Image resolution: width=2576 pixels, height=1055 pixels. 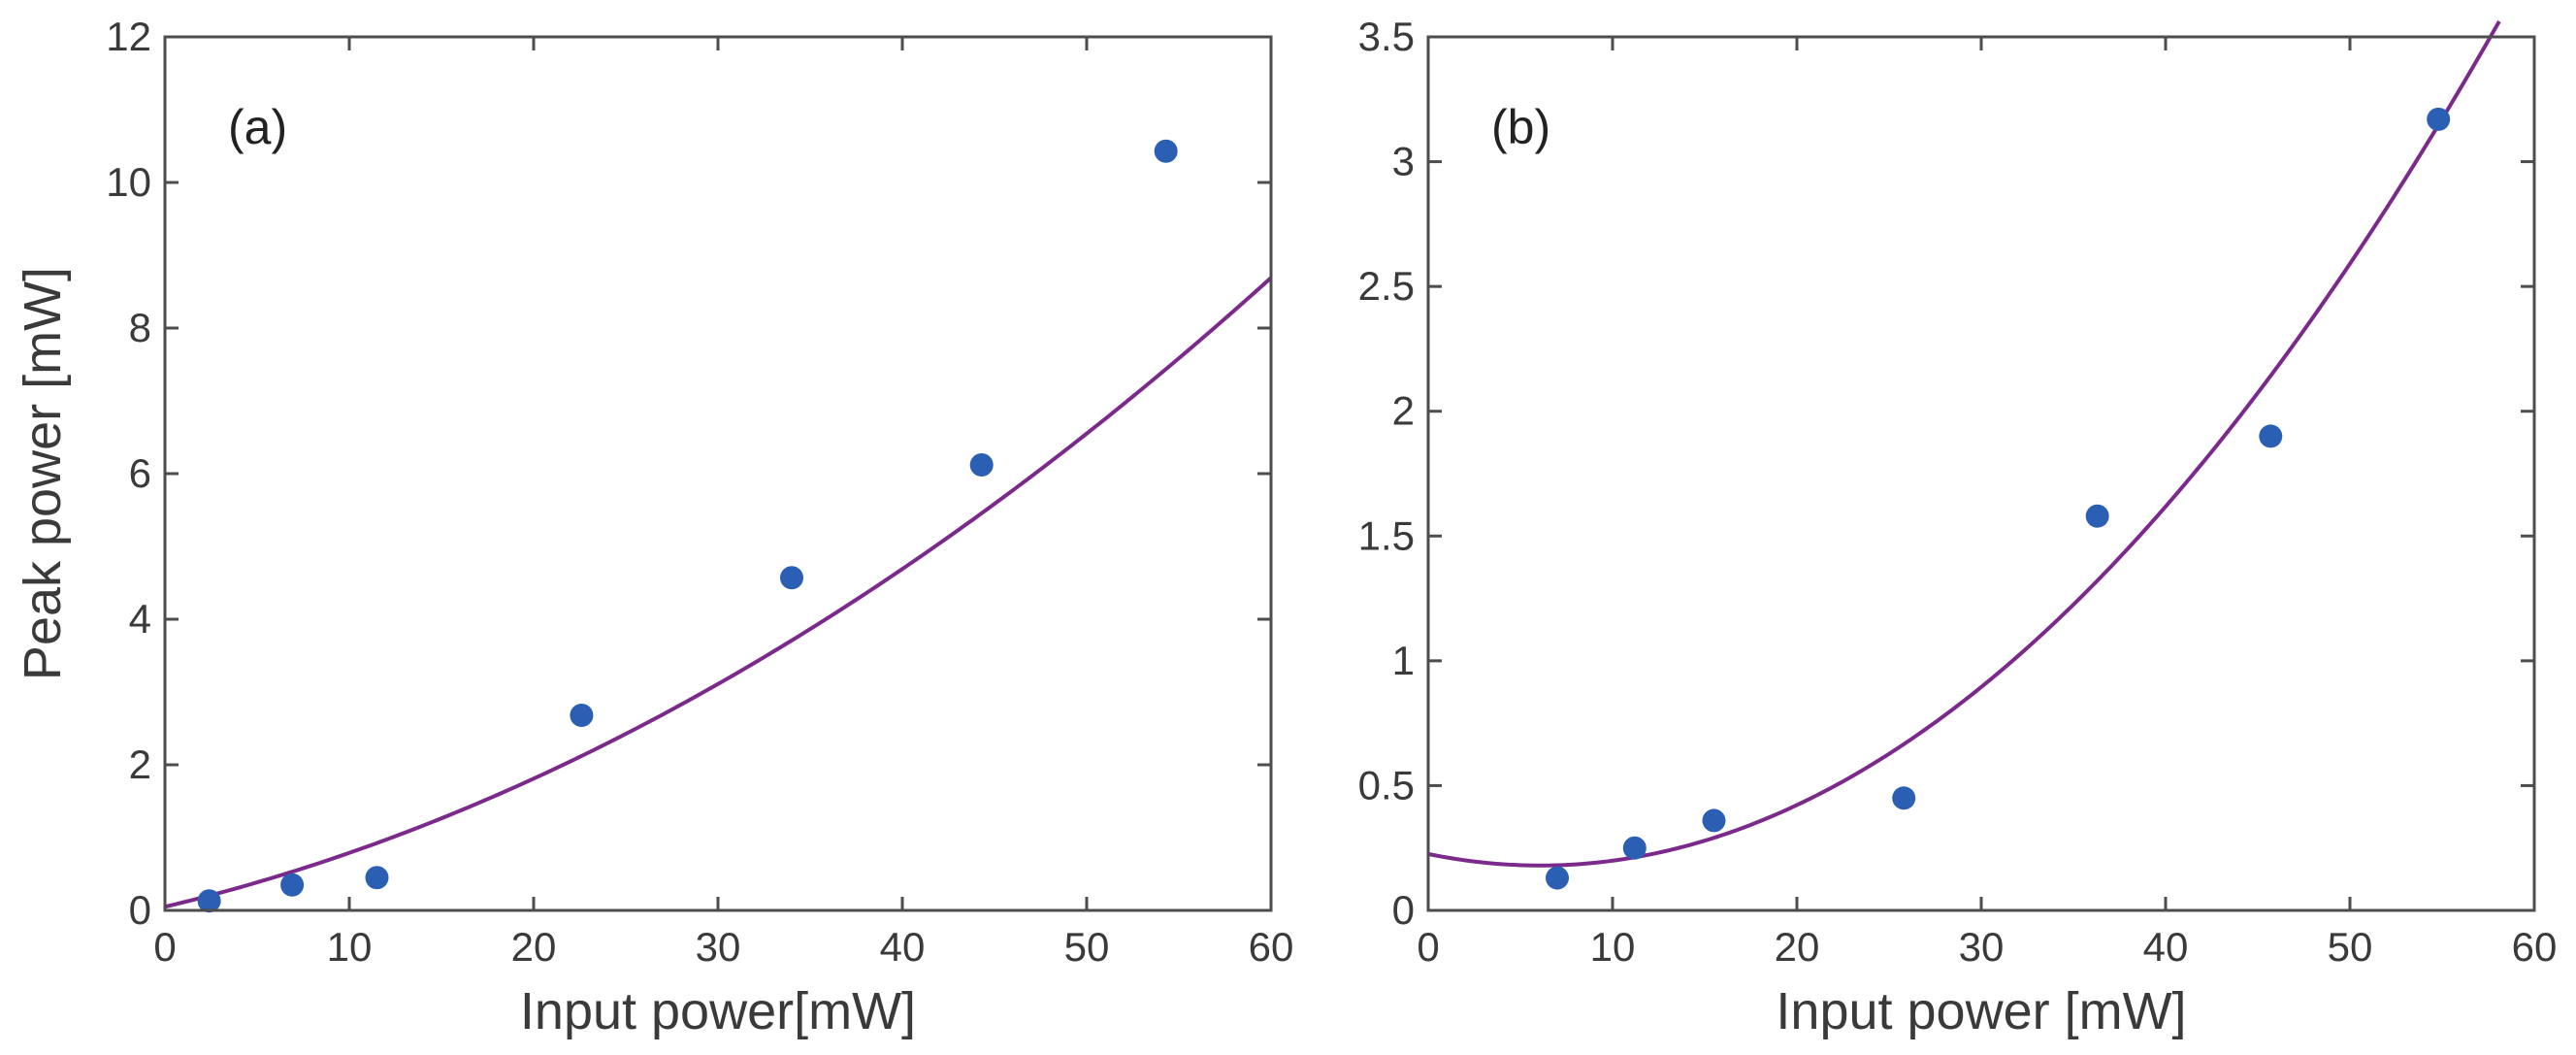 I want to click on chart1-x-tick-label: 20, so click(x=534, y=947).